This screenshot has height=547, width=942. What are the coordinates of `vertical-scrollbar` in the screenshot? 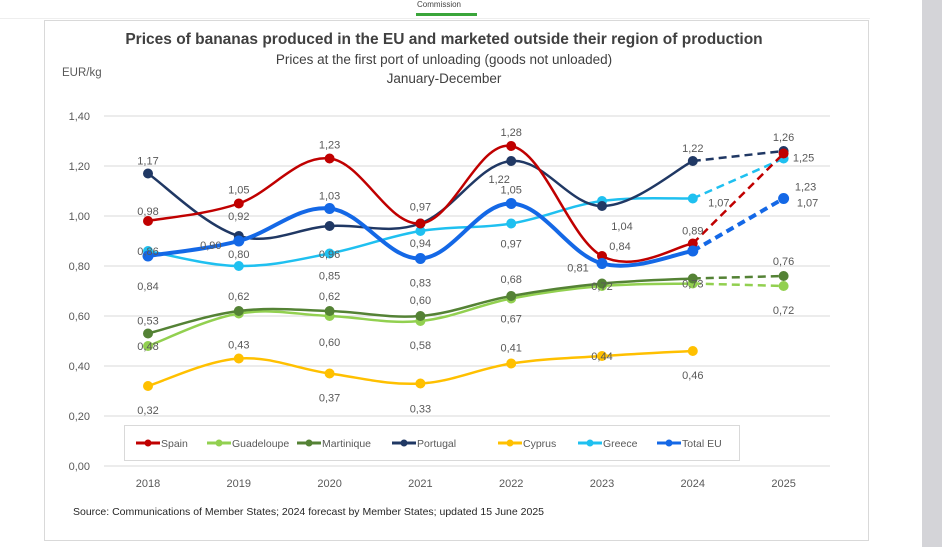 It's located at (932, 273).